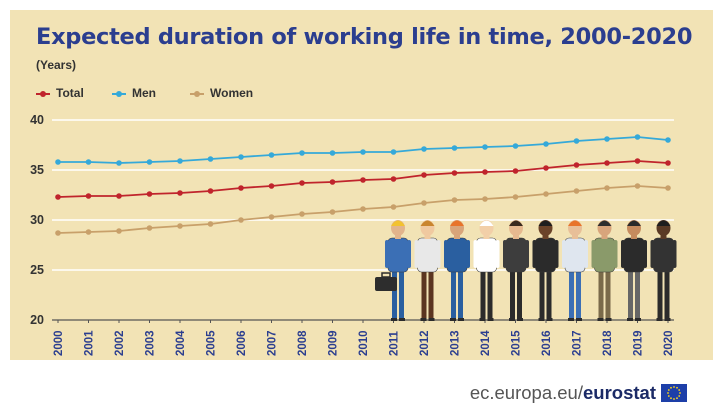 This screenshot has width=723, height=417. Describe the element at coordinates (454, 173) in the screenshot. I see `data-point-total-2013` at that location.